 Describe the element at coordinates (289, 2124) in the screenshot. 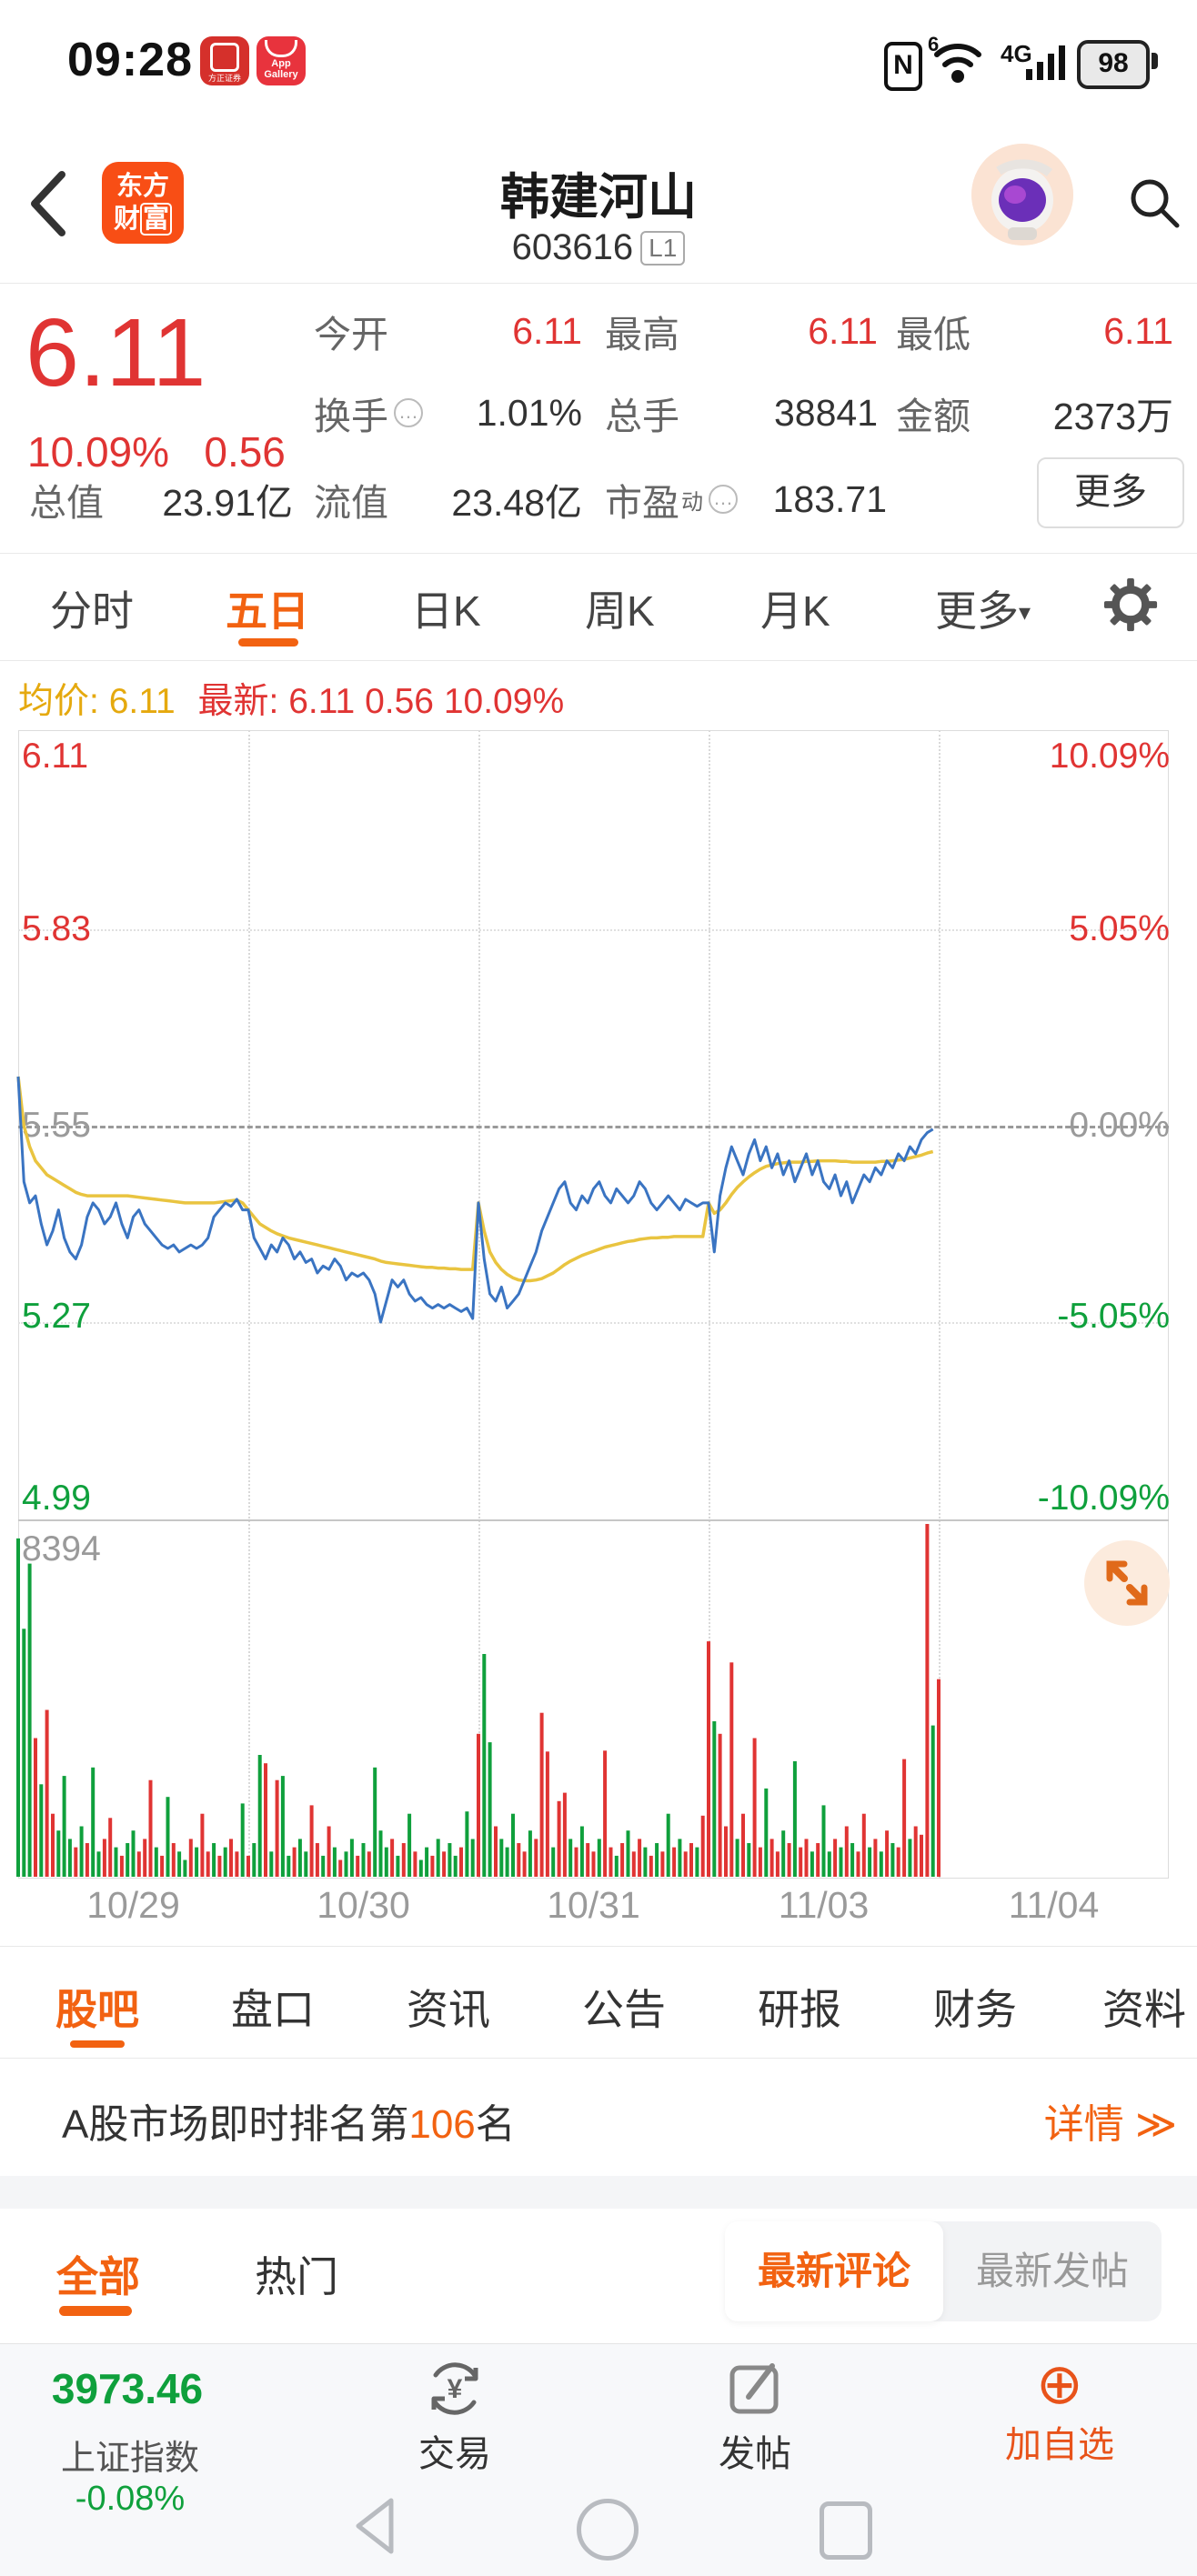

I see `market-ranking-text: A股市场即时排名第106名` at that location.